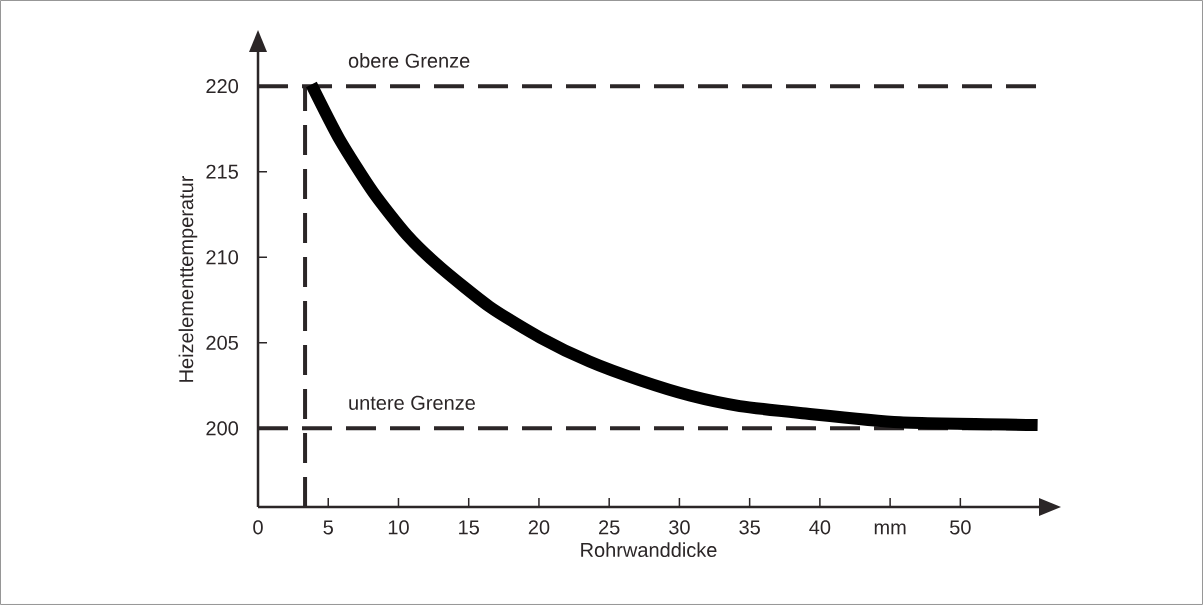 The width and height of the screenshot is (1203, 605). Describe the element at coordinates (398, 527) in the screenshot. I see `x-tick-label: 10` at that location.